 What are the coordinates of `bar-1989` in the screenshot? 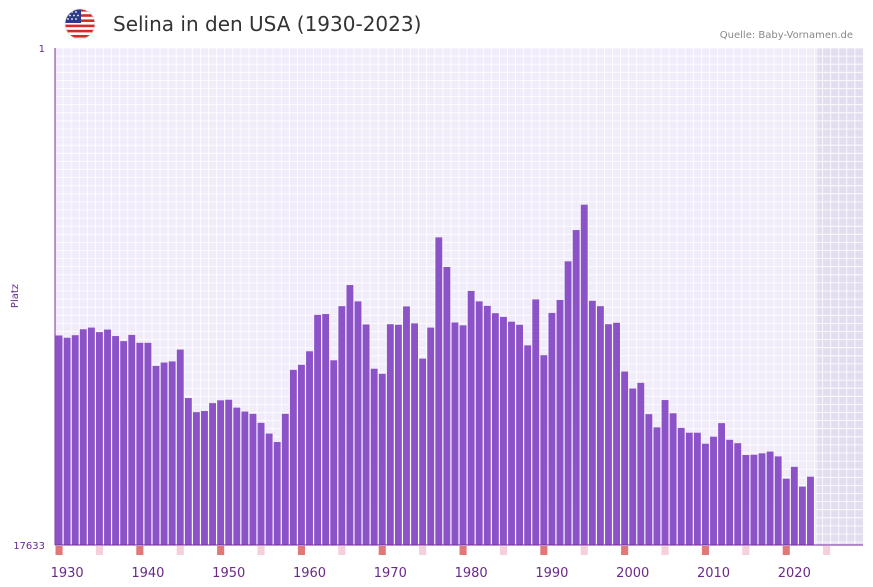 It's located at (544, 450).